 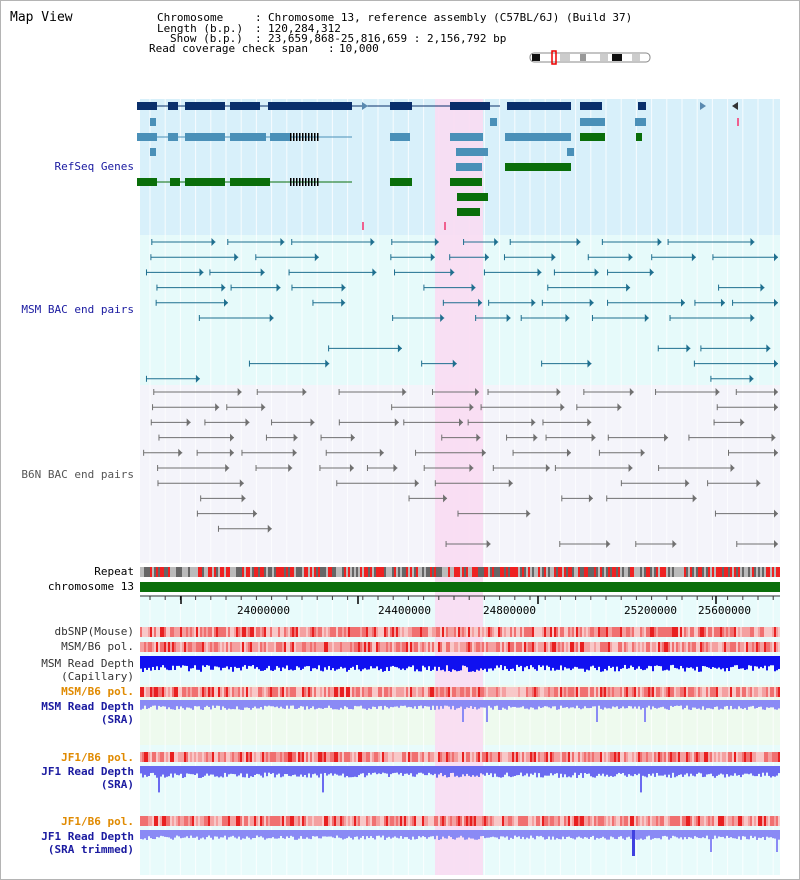 What do you see at coordinates (327, 363) in the screenshot?
I see `msm-bac-end` at bounding box center [327, 363].